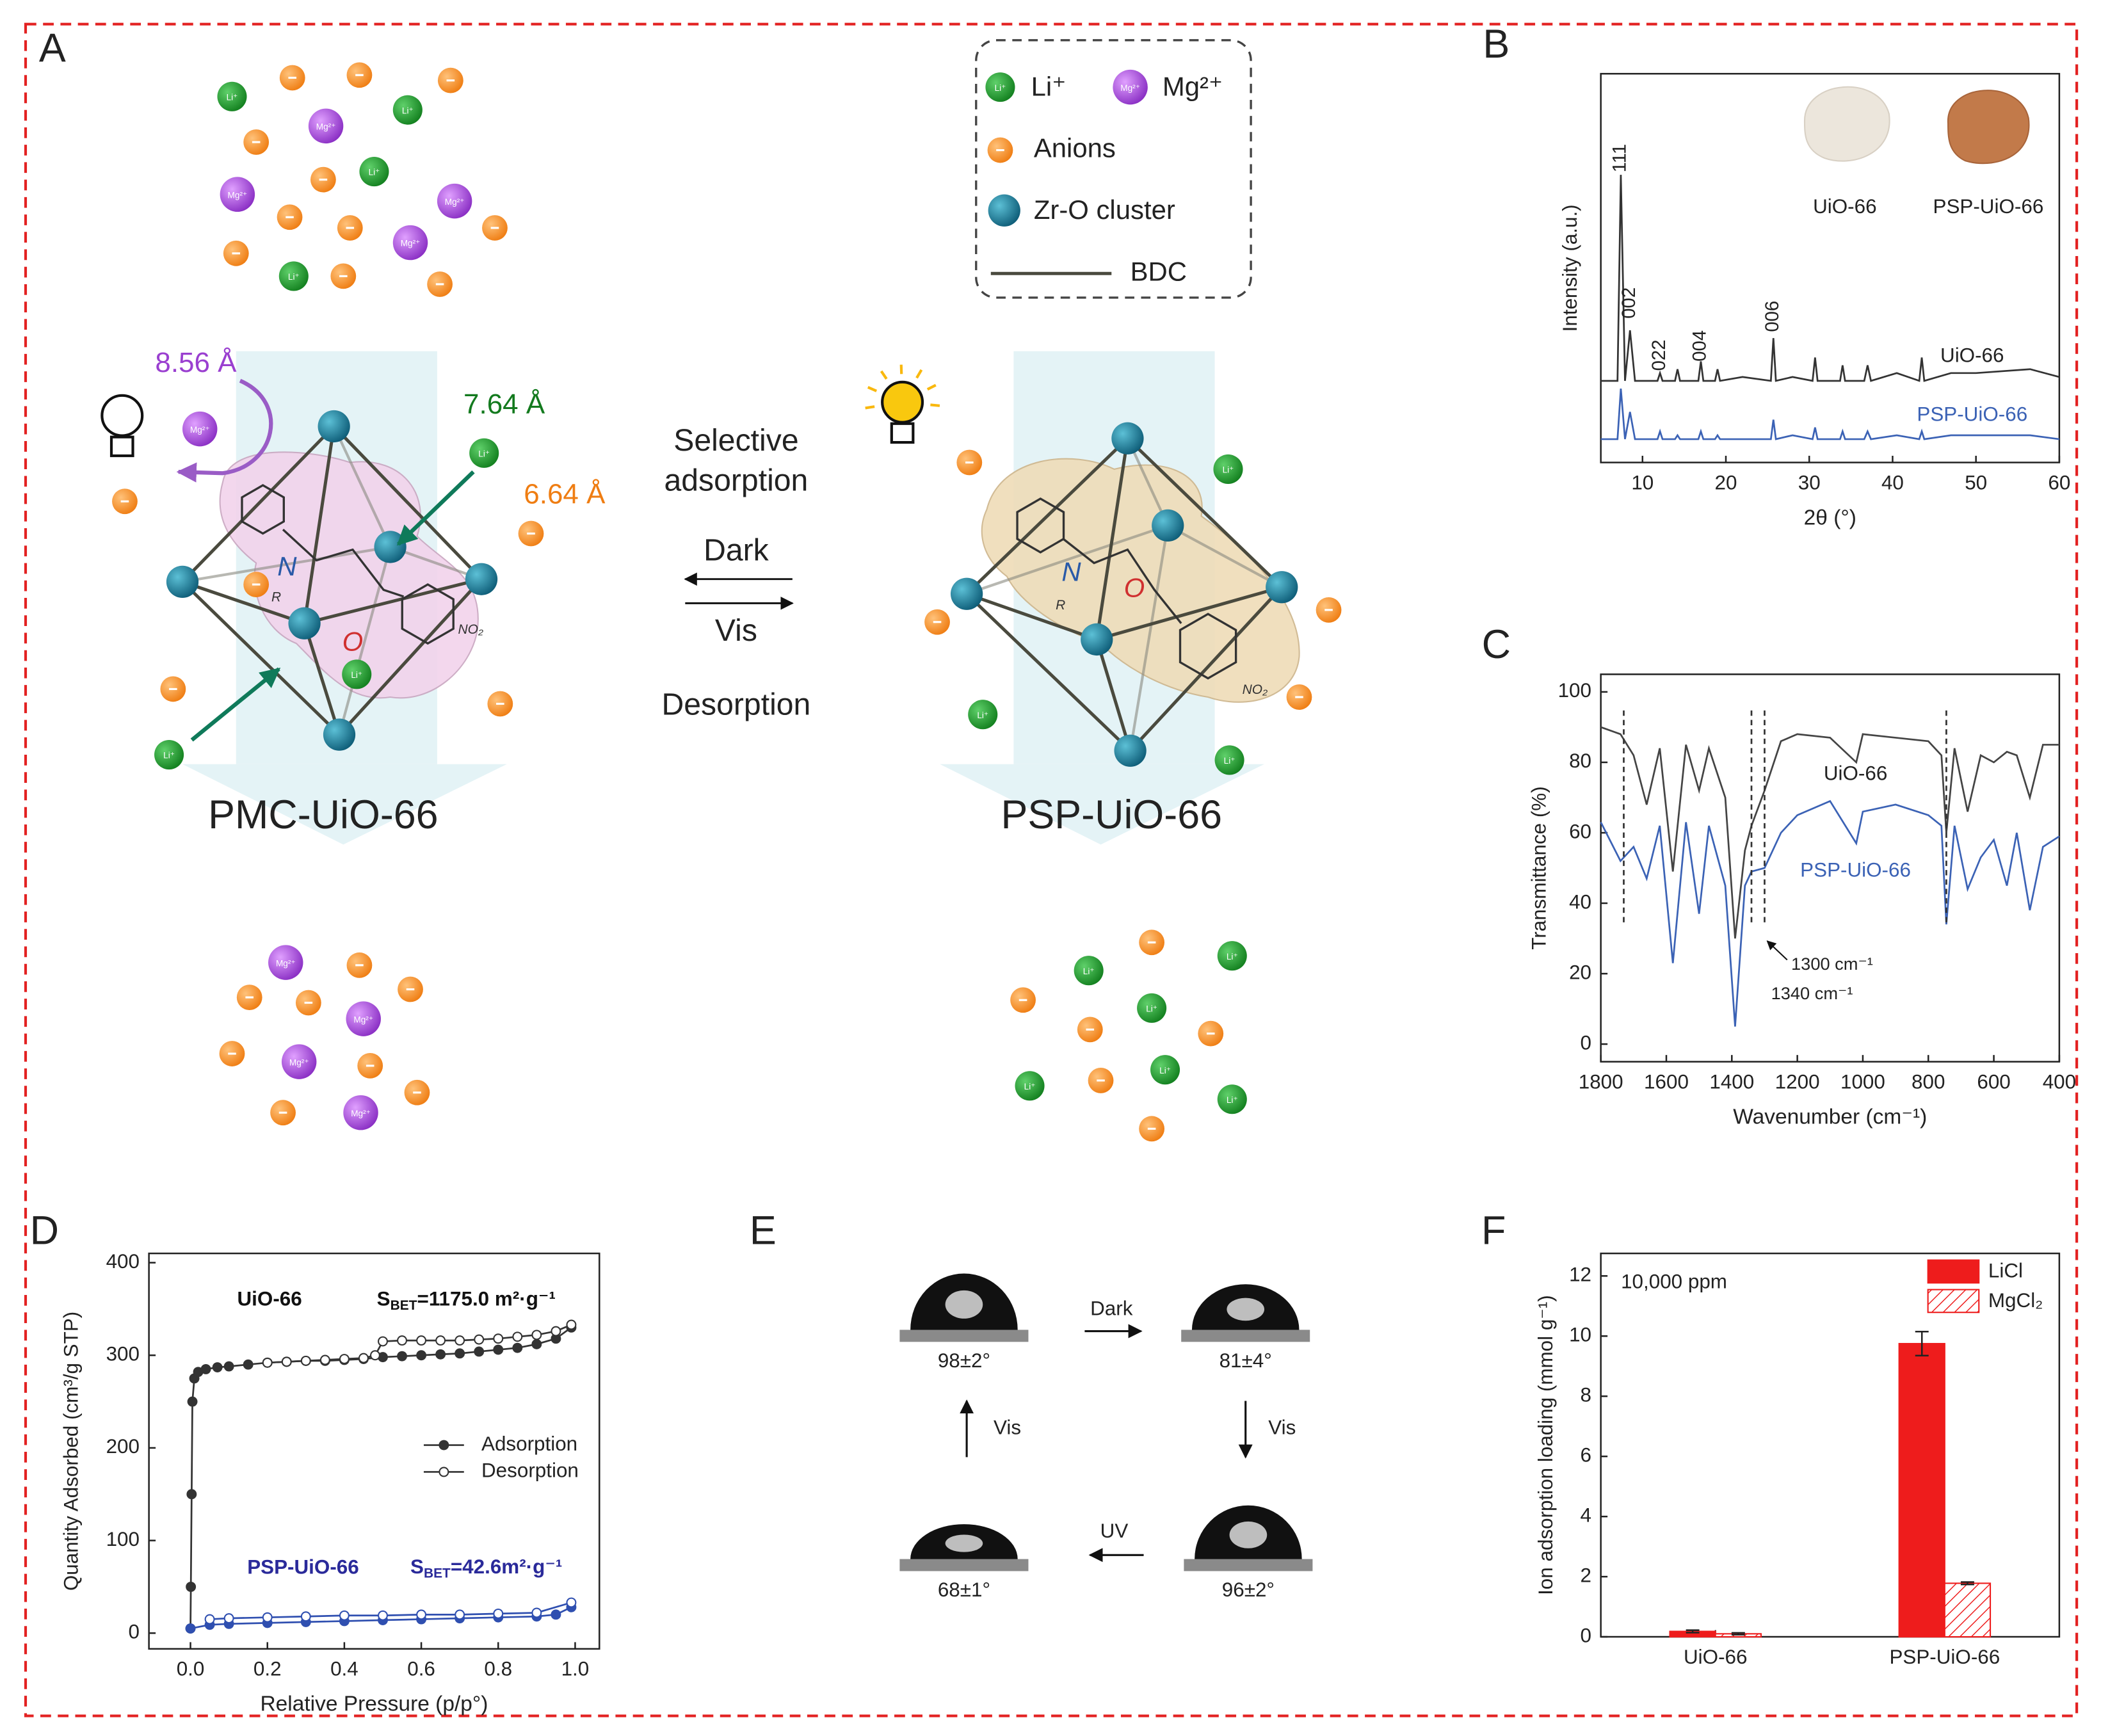  Describe the element at coordinates (504, 405) in the screenshot. I see `distance-label: 7.64 Å` at that location.